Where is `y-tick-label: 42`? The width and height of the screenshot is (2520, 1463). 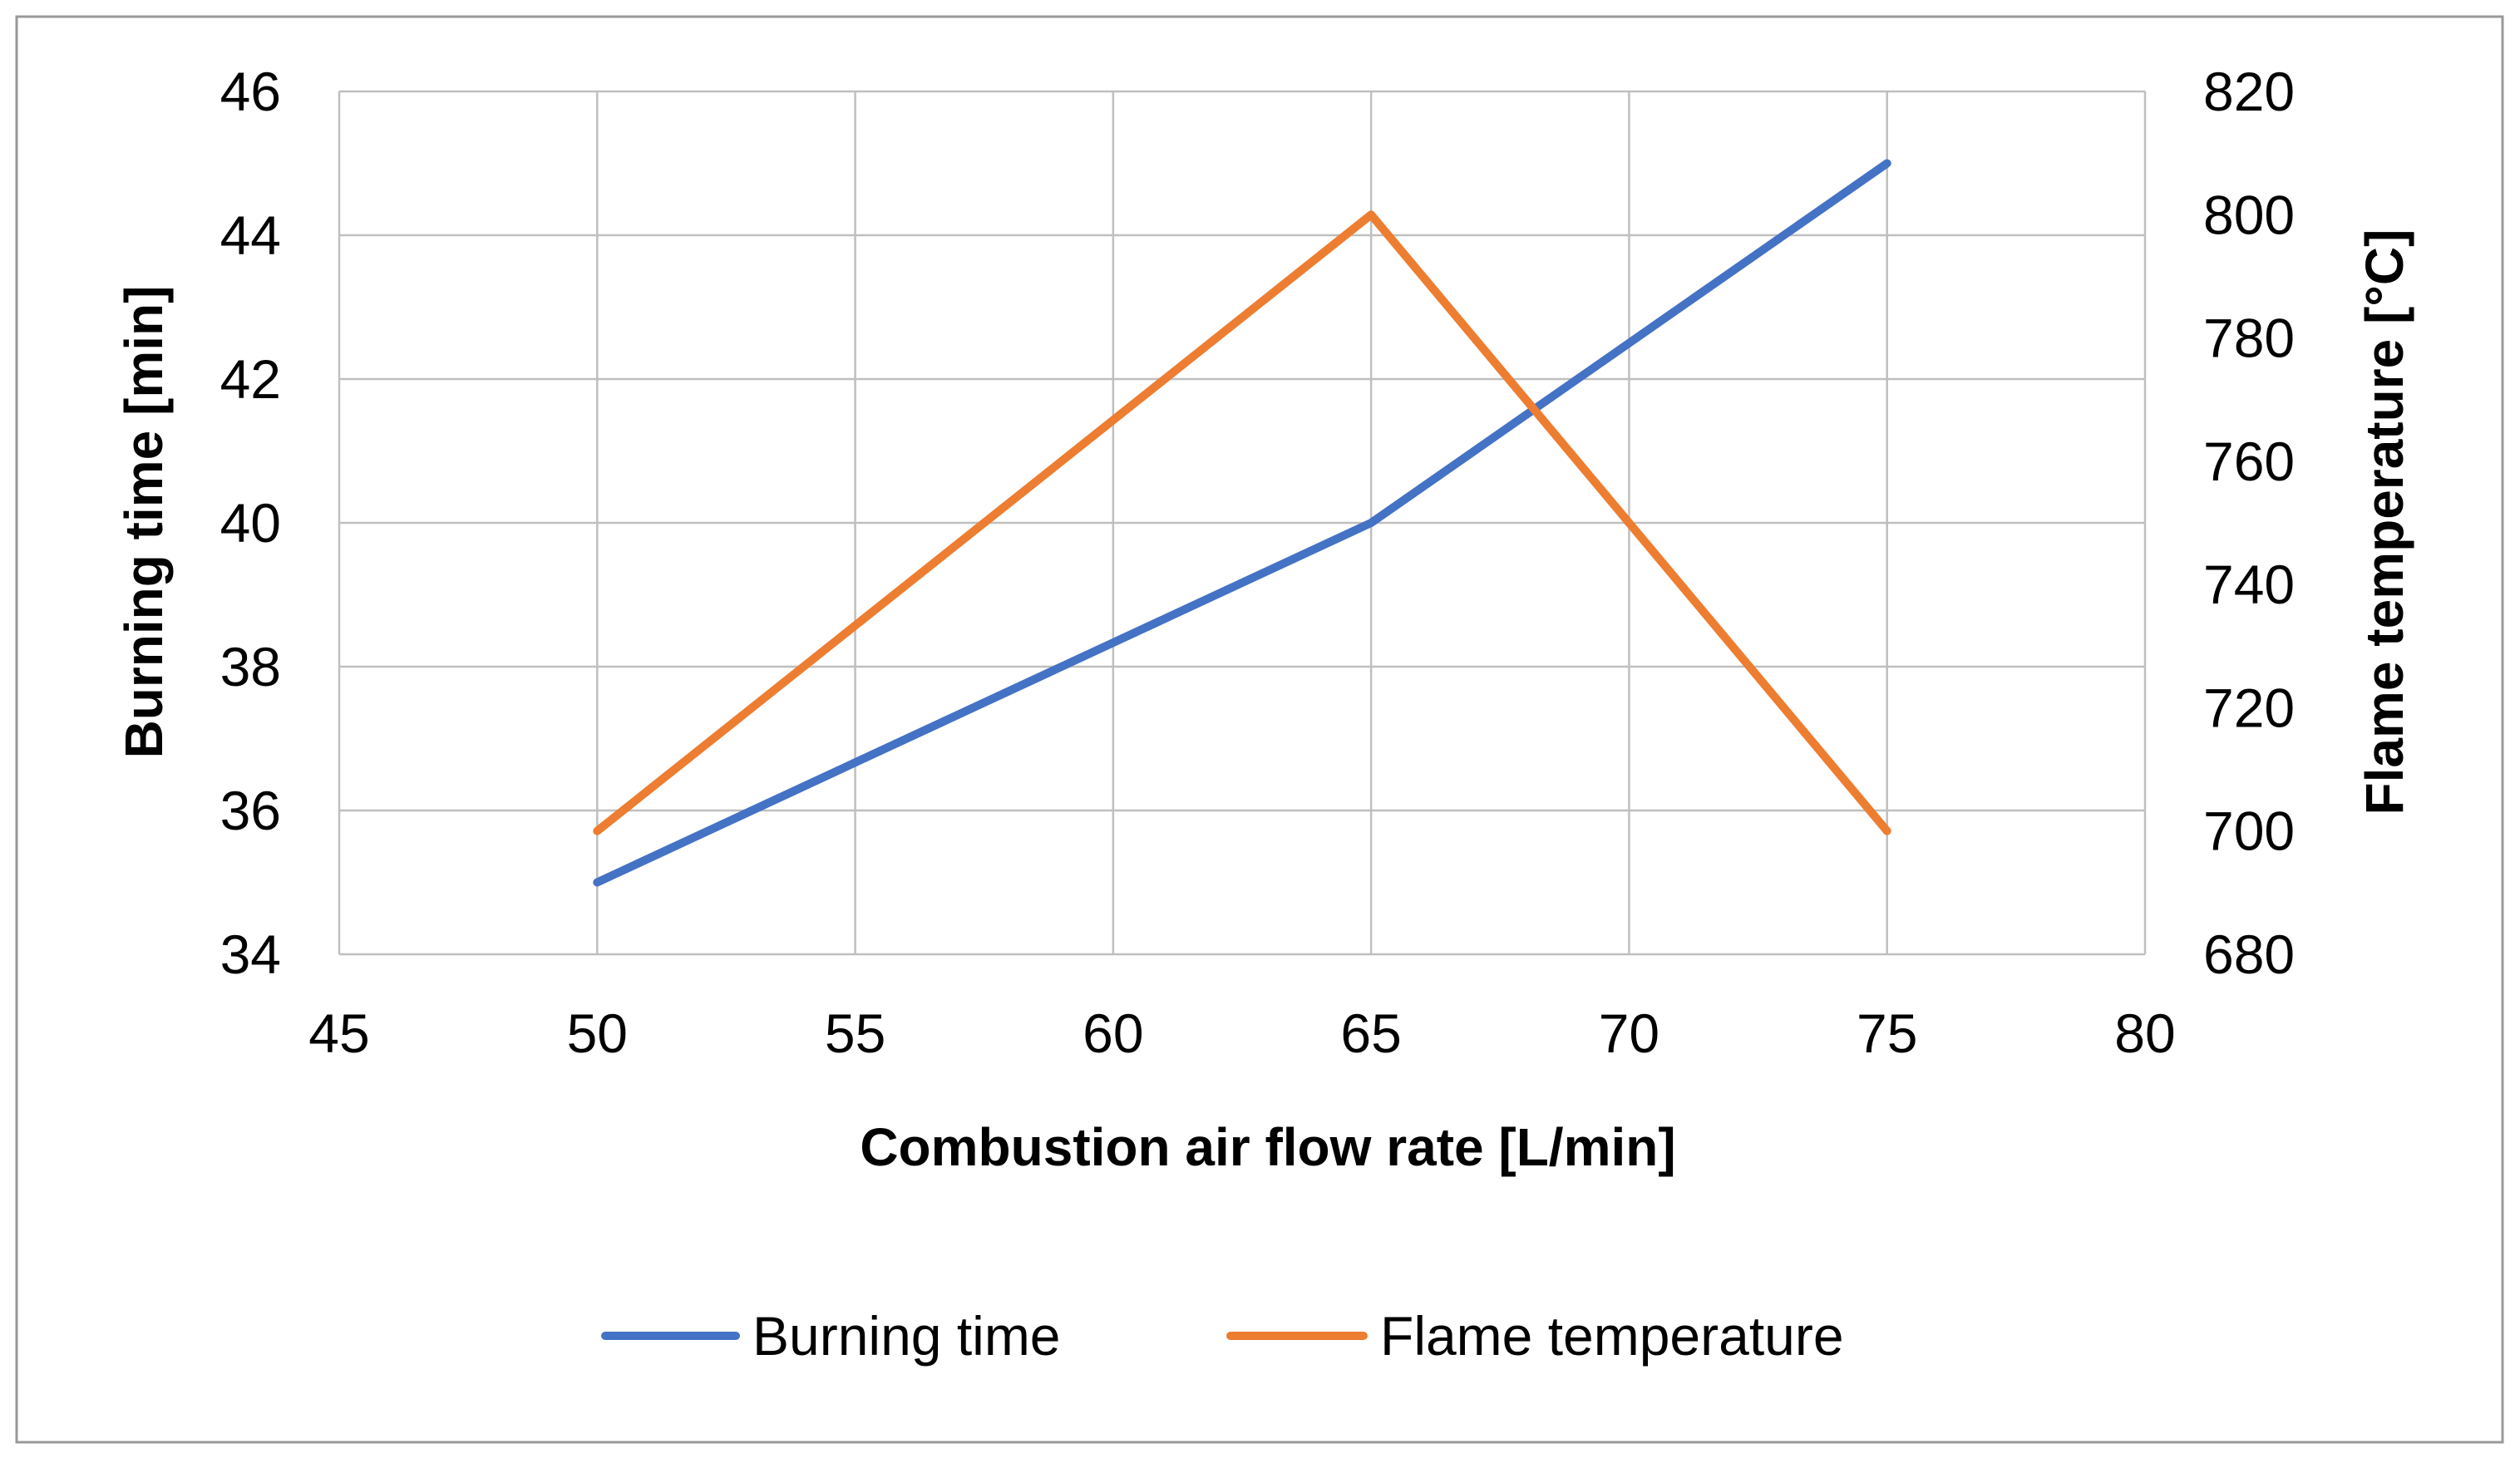 y-tick-label: 42 is located at coordinates (250, 379).